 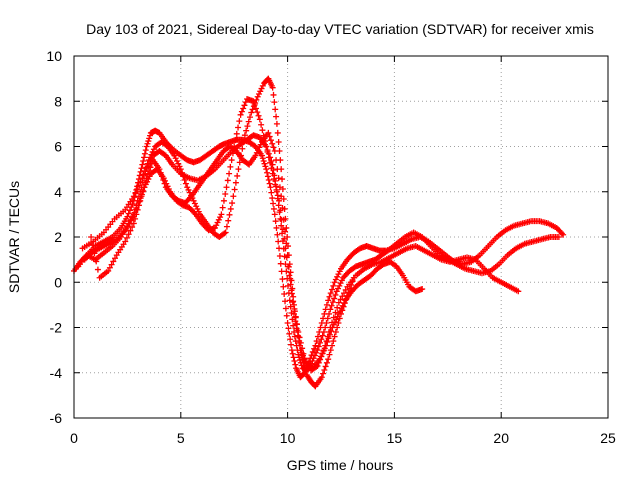 I want to click on y-tick-label: 8, so click(x=58, y=101).